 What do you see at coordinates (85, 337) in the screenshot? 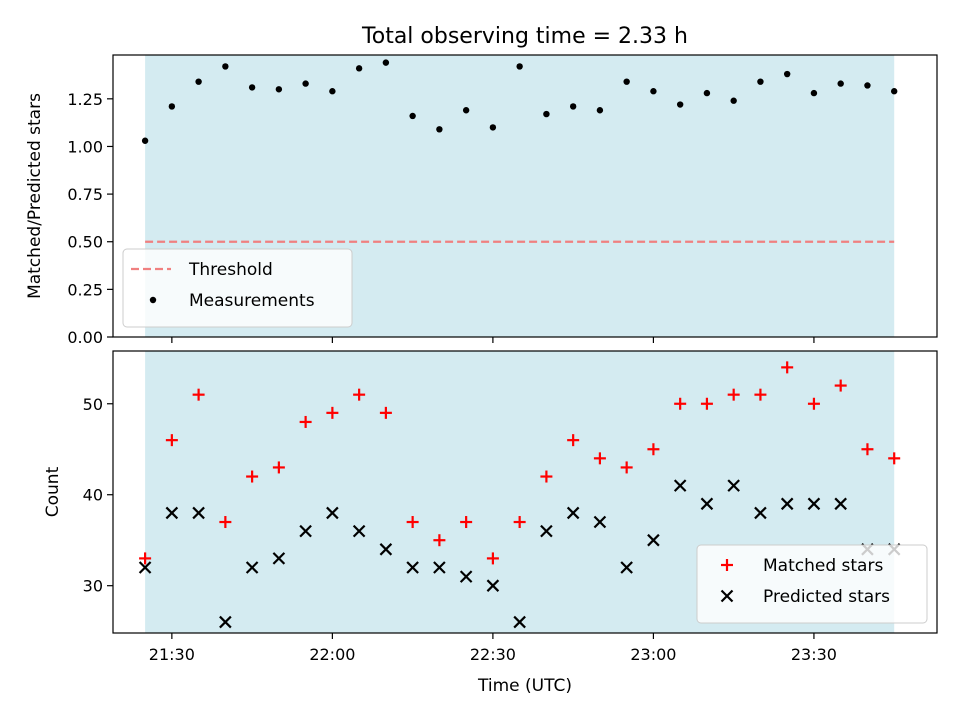
I see `top-y-tick-label: 0.00` at bounding box center [85, 337].